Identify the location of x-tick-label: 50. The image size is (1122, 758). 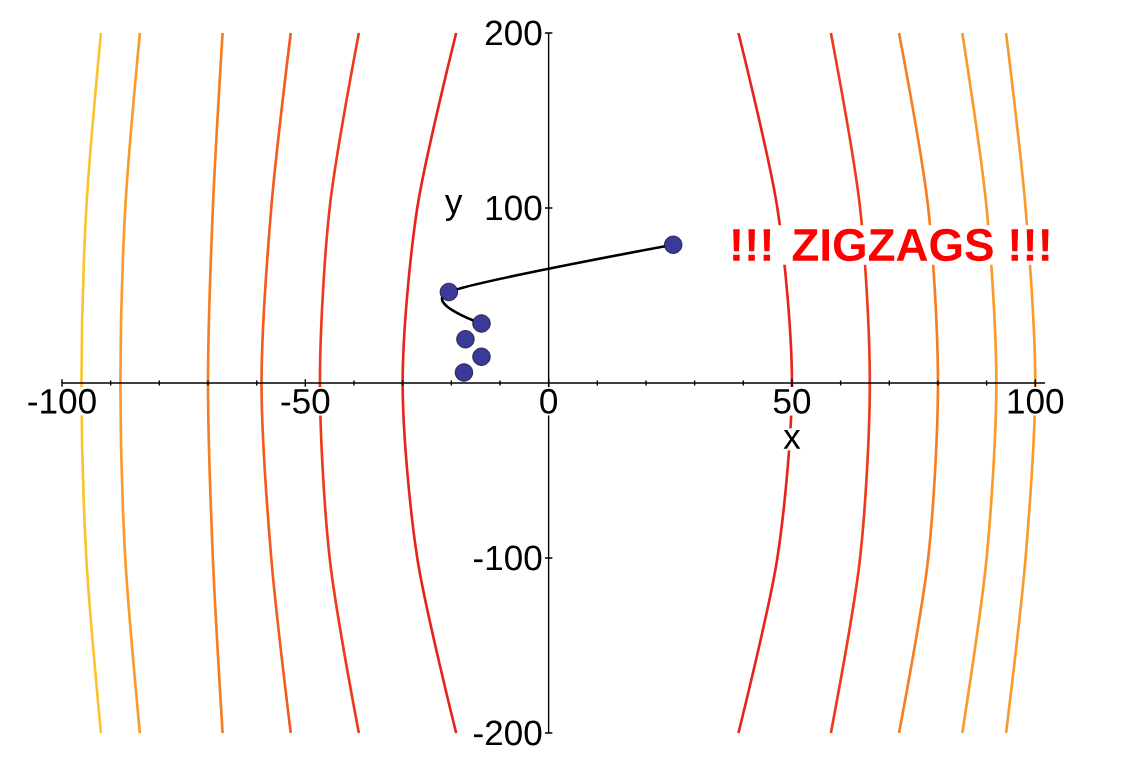
(792, 401).